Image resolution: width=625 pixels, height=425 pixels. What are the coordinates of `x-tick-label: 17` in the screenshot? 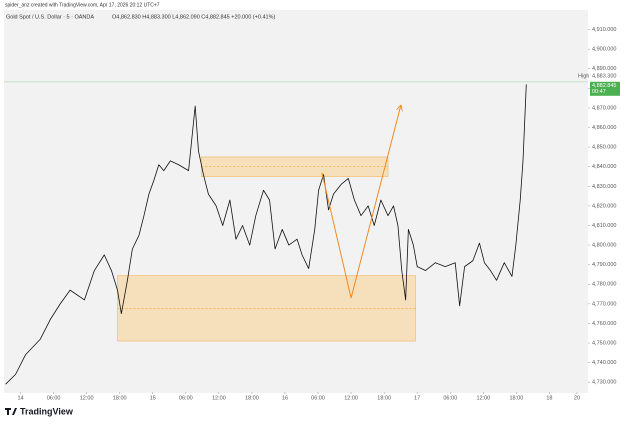 It's located at (417, 398).